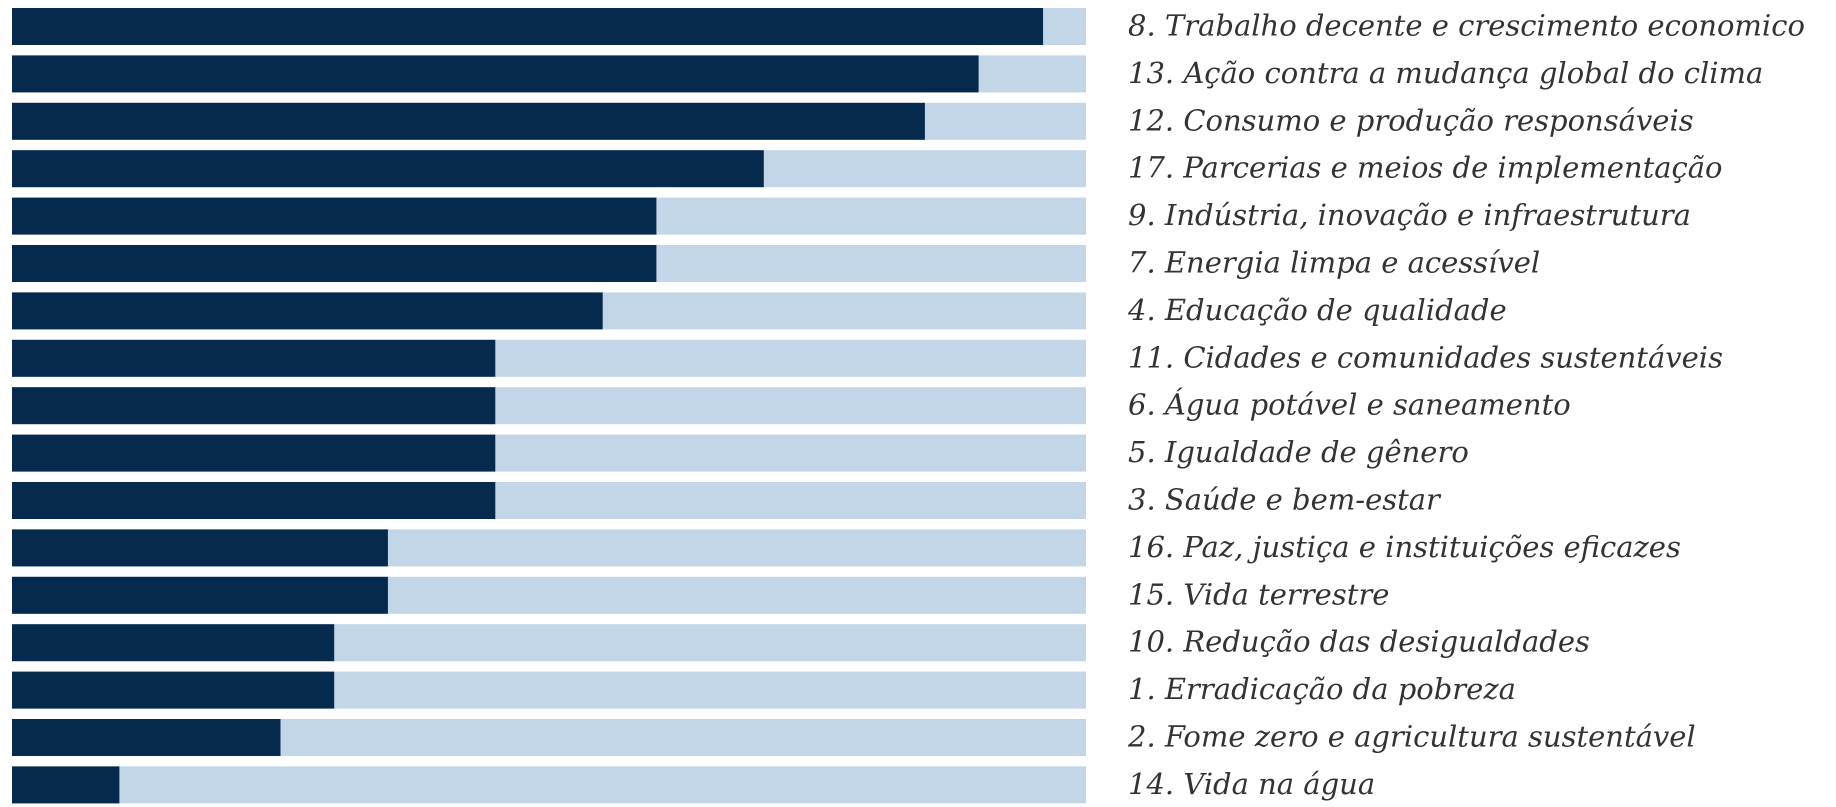 This screenshot has height=807, width=1836. Describe the element at coordinates (1258, 594) in the screenshot. I see `category-label: 15. Vida terrestre` at that location.